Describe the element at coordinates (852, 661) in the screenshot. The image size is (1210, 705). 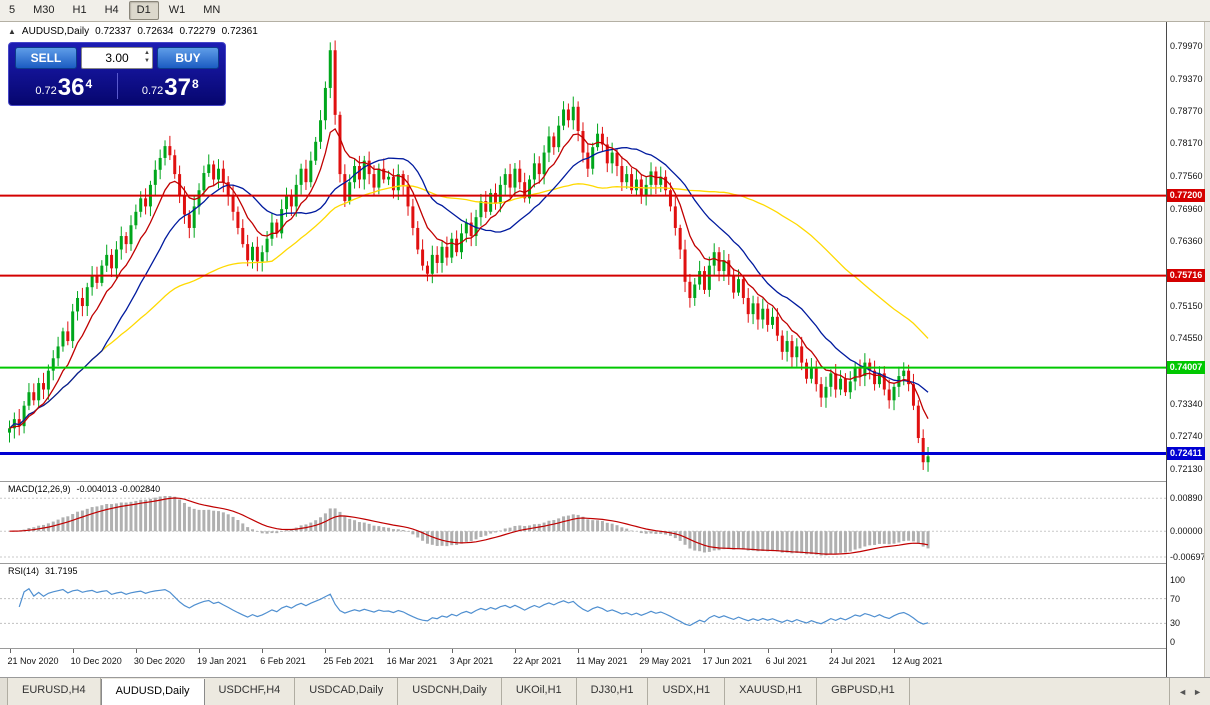
I see `date-label: 24 Jul 2021` at that location.